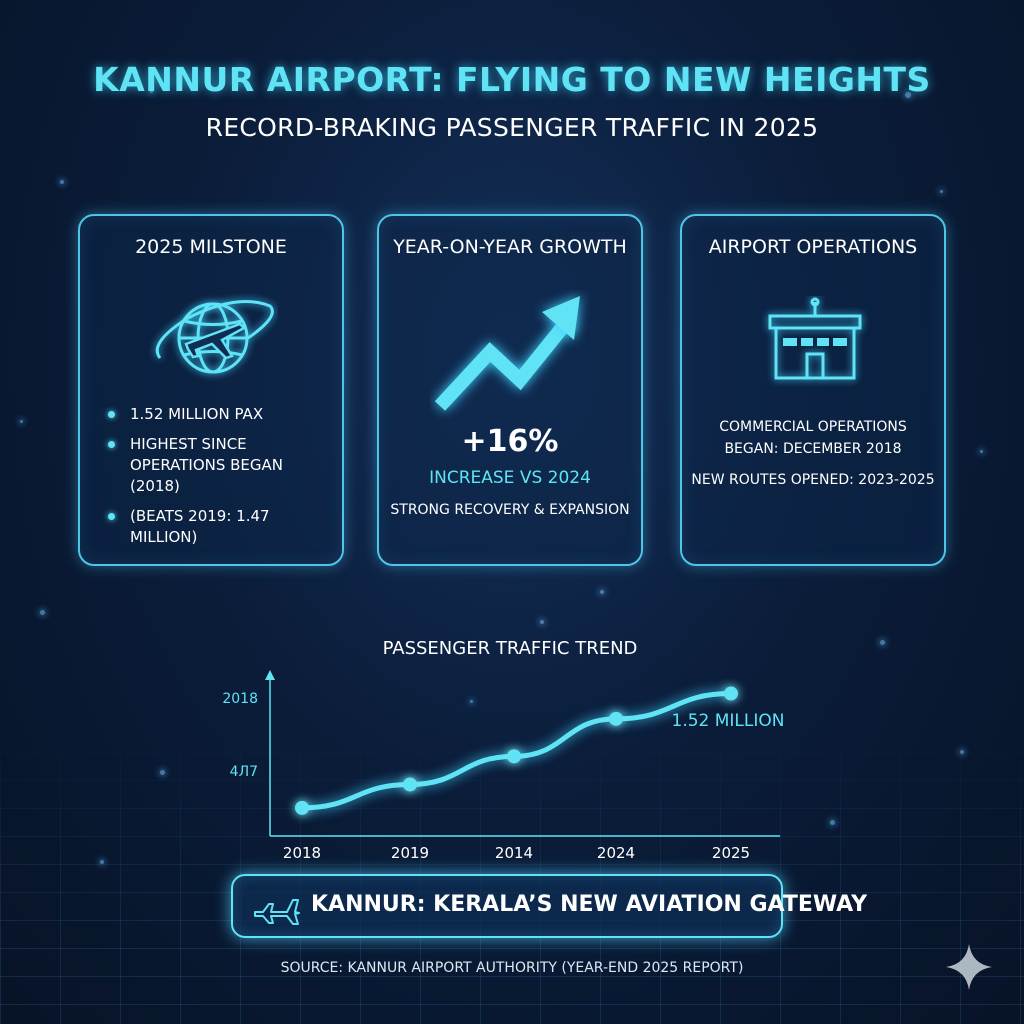  Describe the element at coordinates (813, 247) in the screenshot. I see `operations-card-title: AIRPORT OPERATIONS` at that location.